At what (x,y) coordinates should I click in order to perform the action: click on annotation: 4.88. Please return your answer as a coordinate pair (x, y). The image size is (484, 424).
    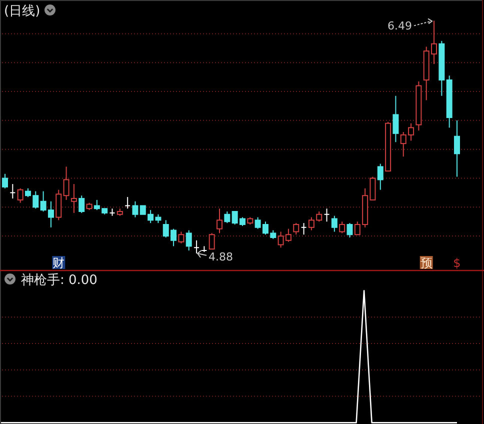
    Looking at the image, I should click on (221, 257).